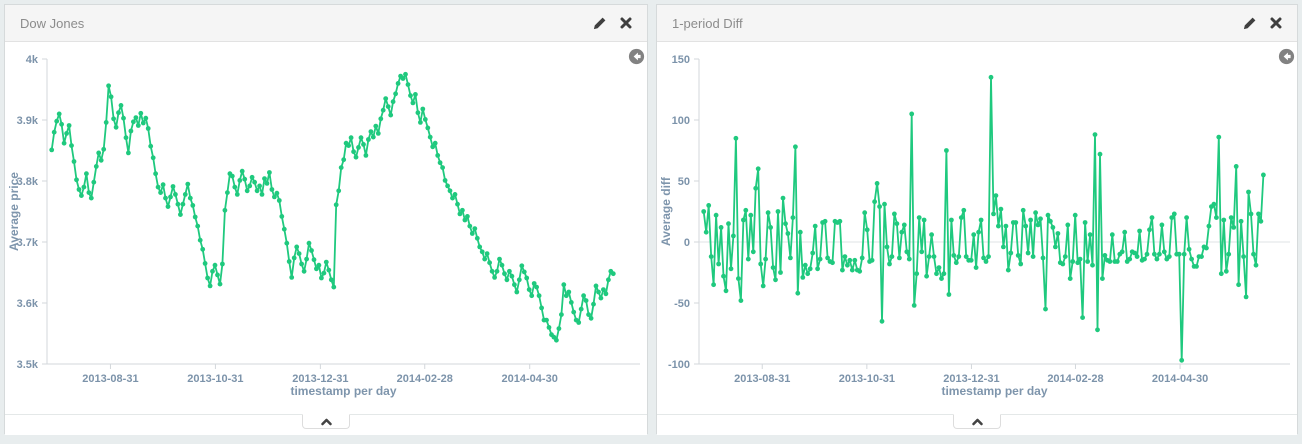 The height and width of the screenshot is (444, 1302). I want to click on svg-text: 50, so click(684, 182).